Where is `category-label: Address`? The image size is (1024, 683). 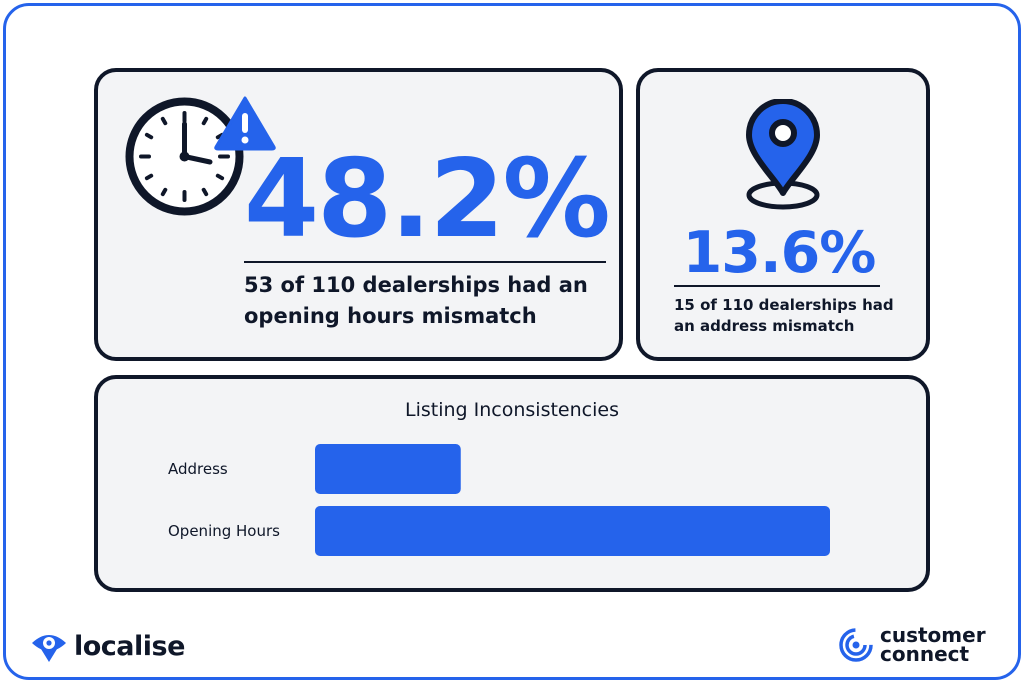
category-label: Address is located at coordinates (198, 469).